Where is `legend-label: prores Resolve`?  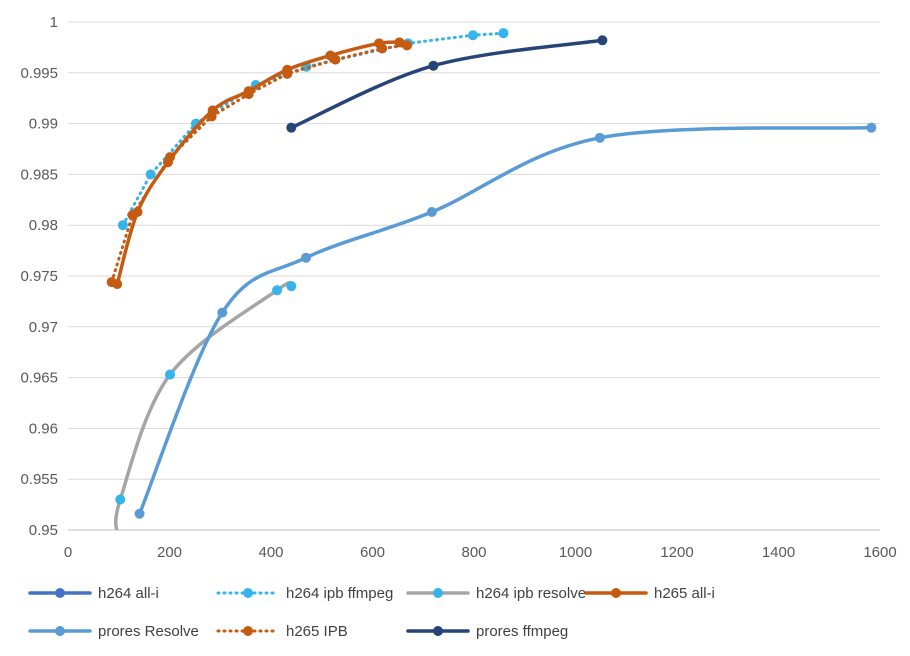 legend-label: prores Resolve is located at coordinates (148, 631).